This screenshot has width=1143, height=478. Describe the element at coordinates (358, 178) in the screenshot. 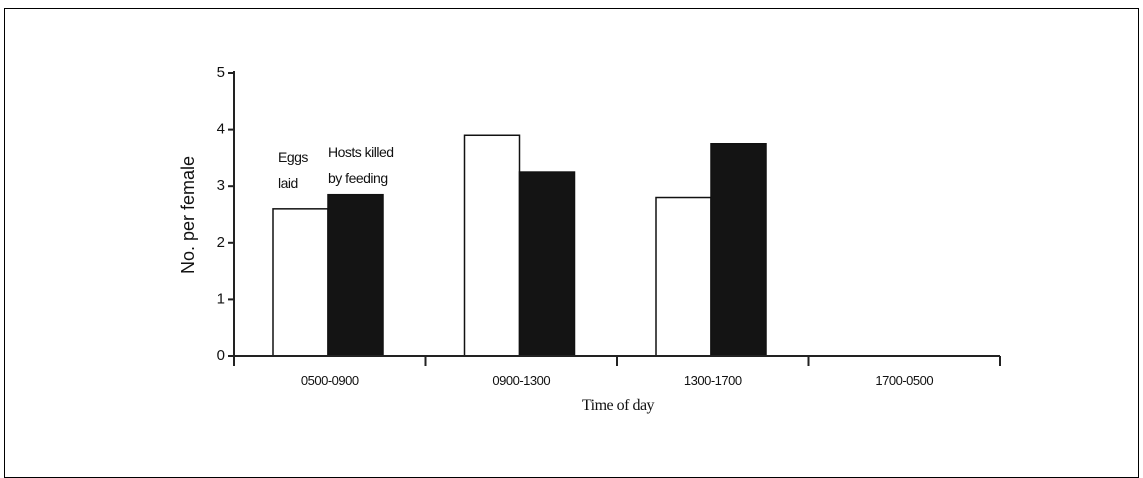

I see `annotation-hosts-killed-line-2: by feeding` at that location.